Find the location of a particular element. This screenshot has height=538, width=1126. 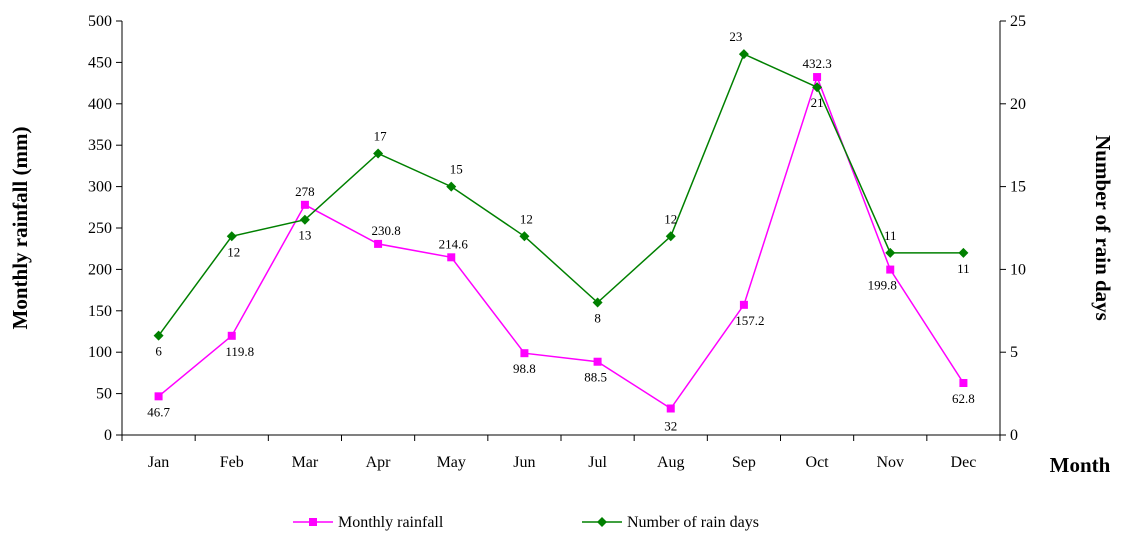

legend-marker-rain-days is located at coordinates (602, 522).